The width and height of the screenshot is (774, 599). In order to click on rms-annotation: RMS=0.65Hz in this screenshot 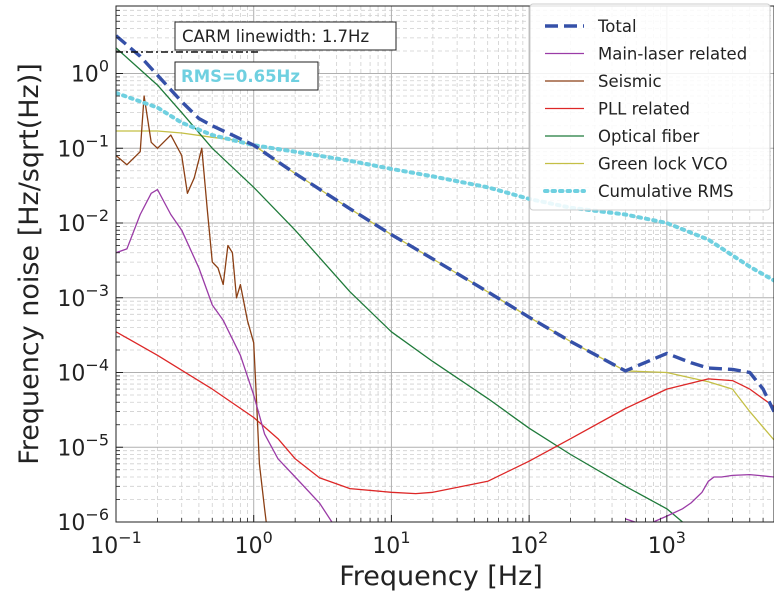, I will do `click(246, 76)`.